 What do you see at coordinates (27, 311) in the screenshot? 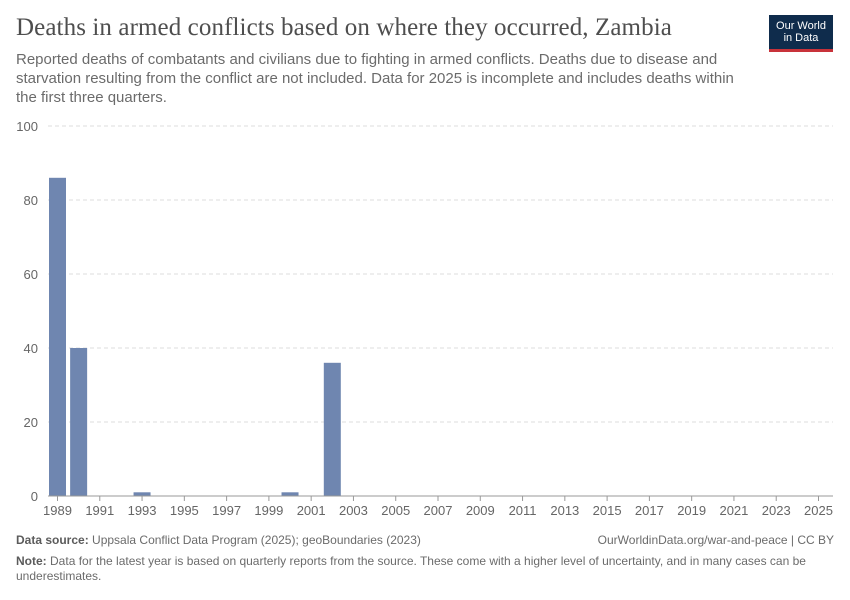
I see `y-axis-ticks: 0 20 40 60 80 100` at bounding box center [27, 311].